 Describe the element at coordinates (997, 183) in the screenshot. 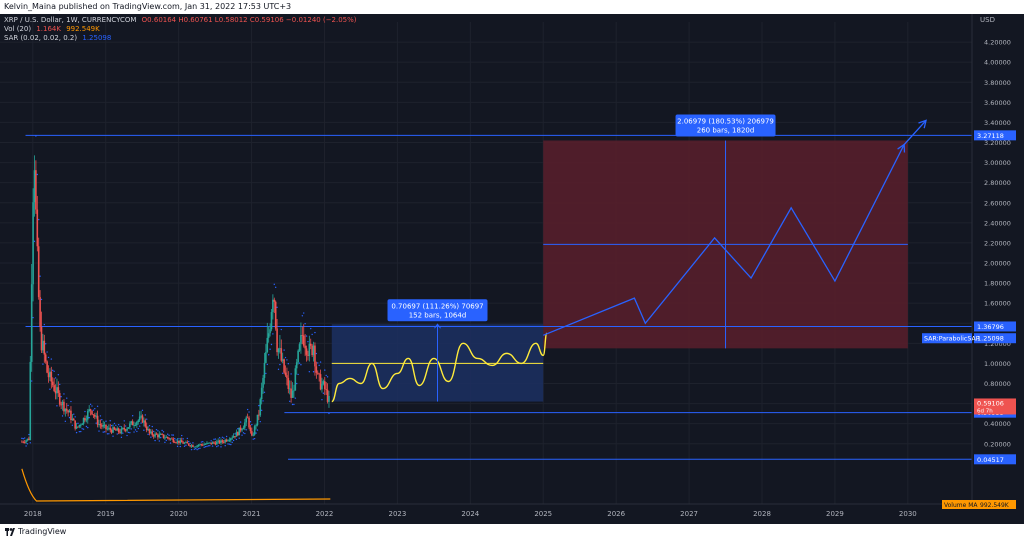

I see `price-axis-tick: 2.80000` at that location.